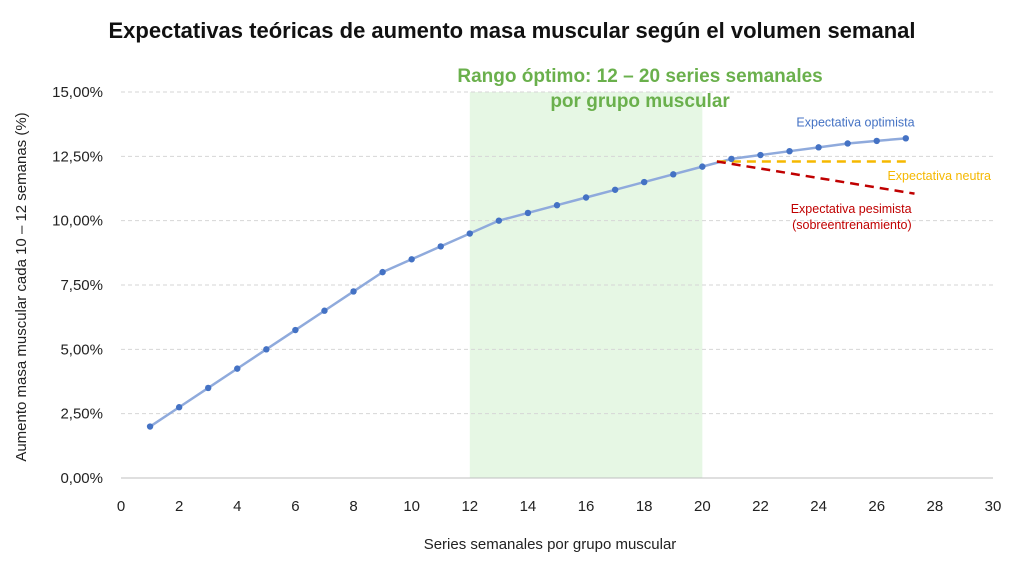  Describe the element at coordinates (760, 506) in the screenshot. I see `x-tick-label: 22` at that location.